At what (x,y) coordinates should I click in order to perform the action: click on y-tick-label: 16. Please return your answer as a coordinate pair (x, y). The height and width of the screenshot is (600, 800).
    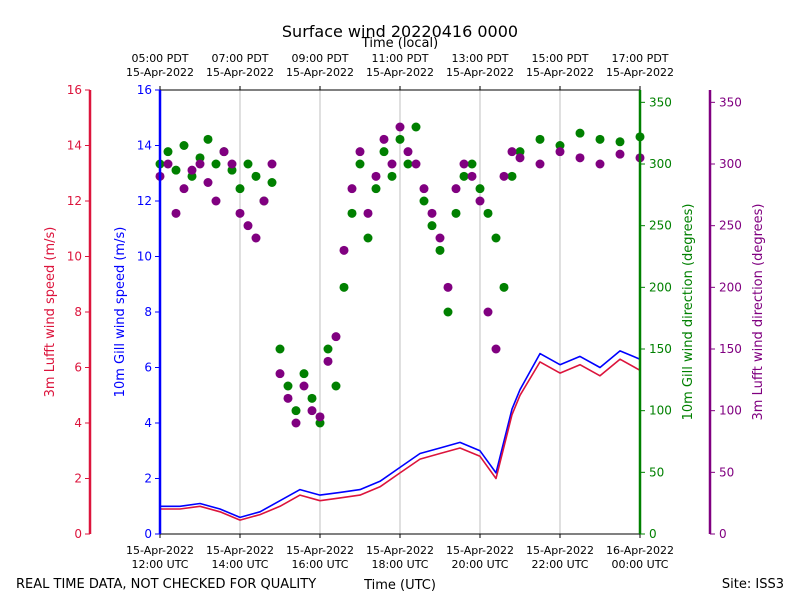
    Looking at the image, I should click on (144, 90).